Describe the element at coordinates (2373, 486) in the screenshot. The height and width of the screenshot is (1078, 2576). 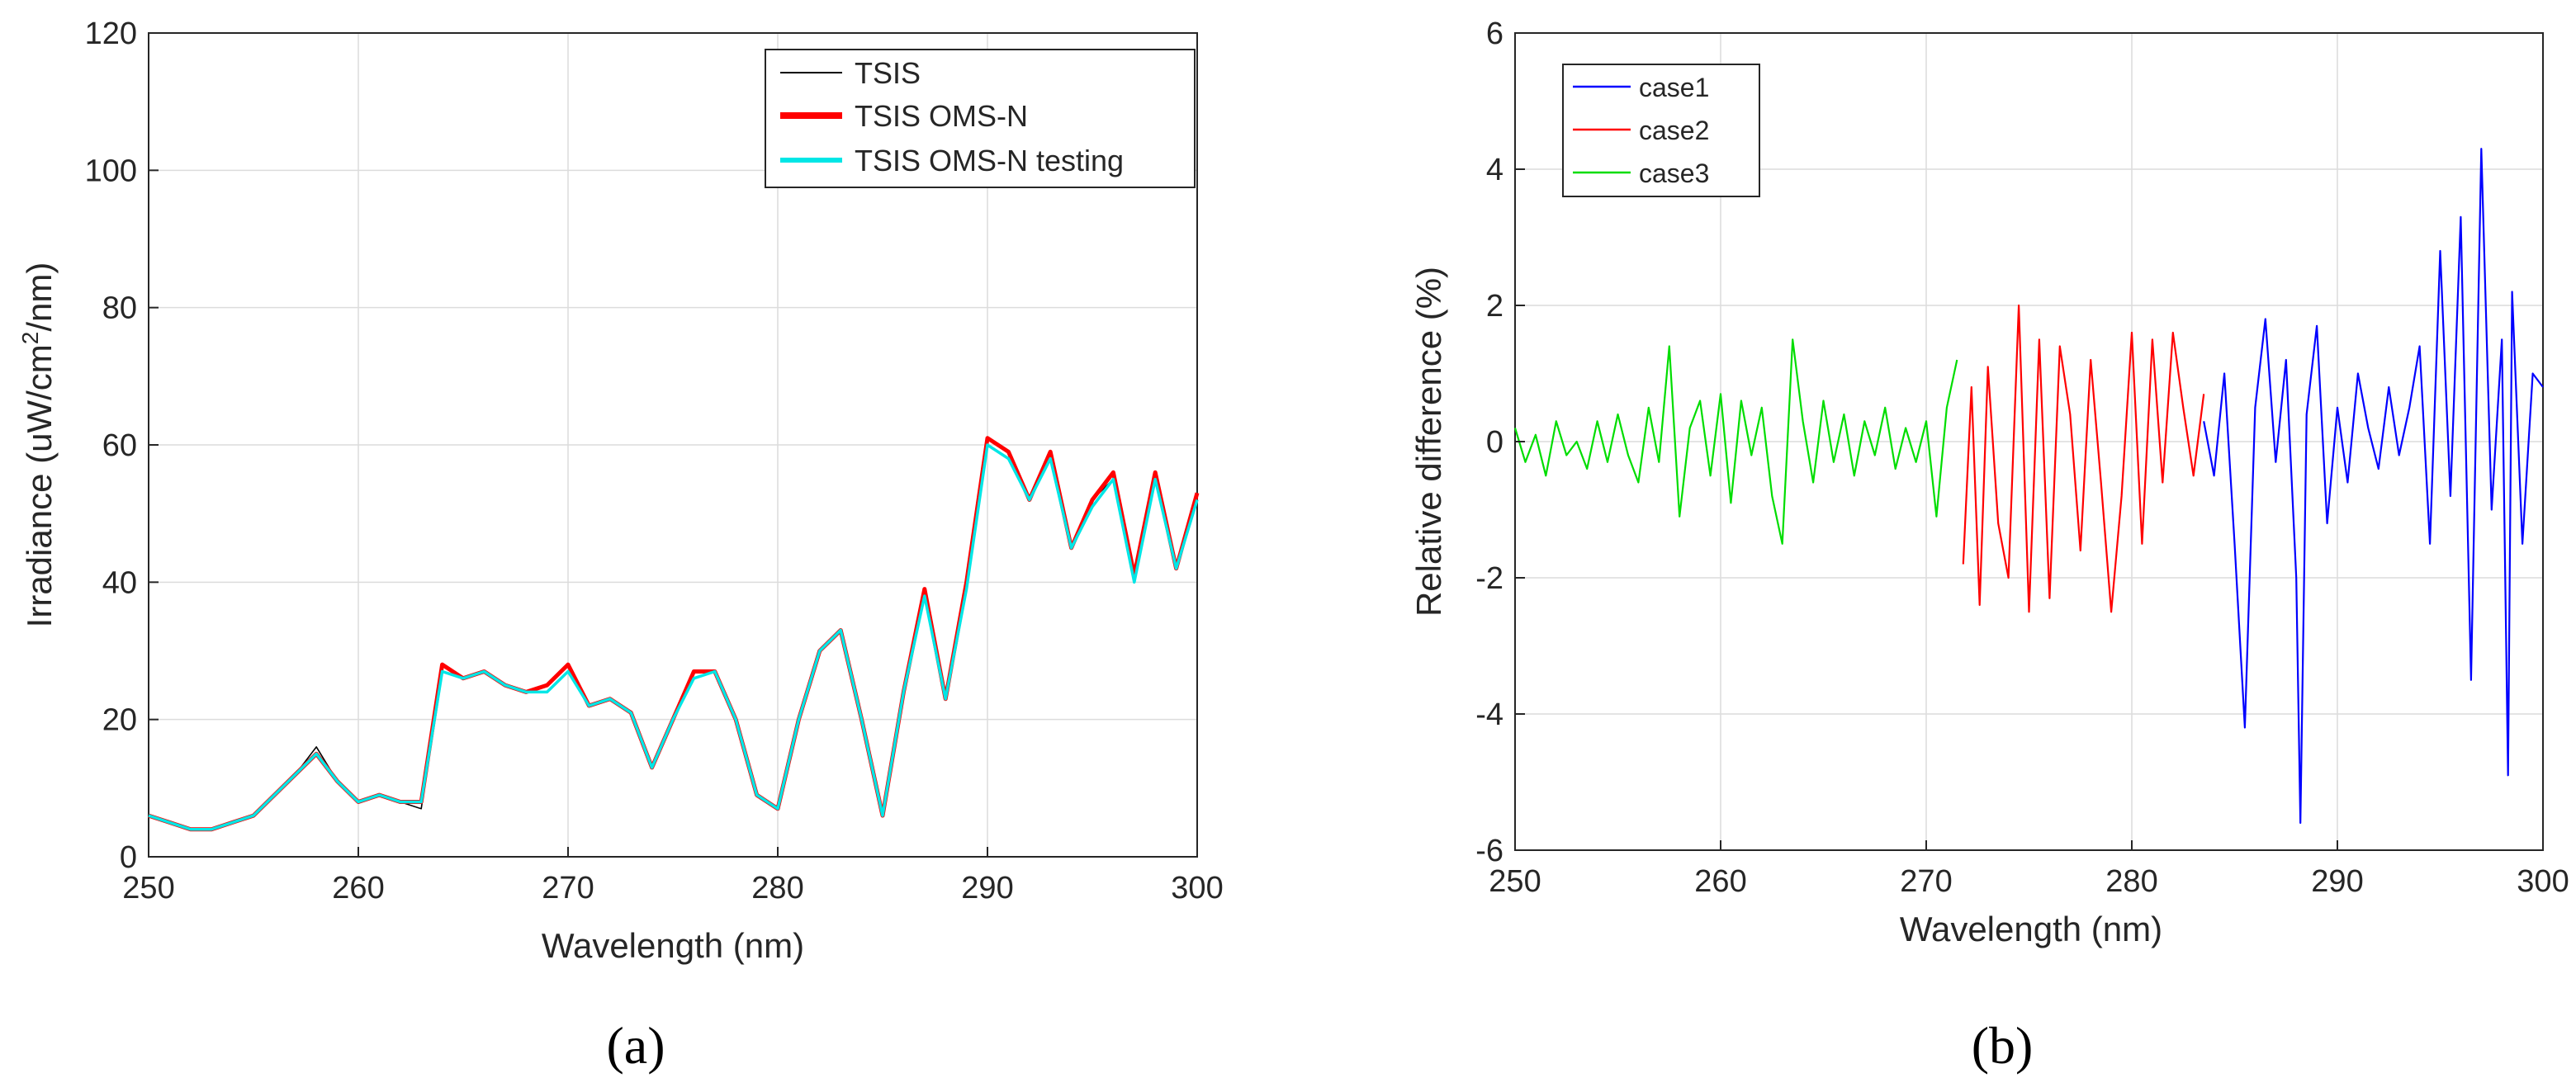
I see `b-series-case1` at that location.